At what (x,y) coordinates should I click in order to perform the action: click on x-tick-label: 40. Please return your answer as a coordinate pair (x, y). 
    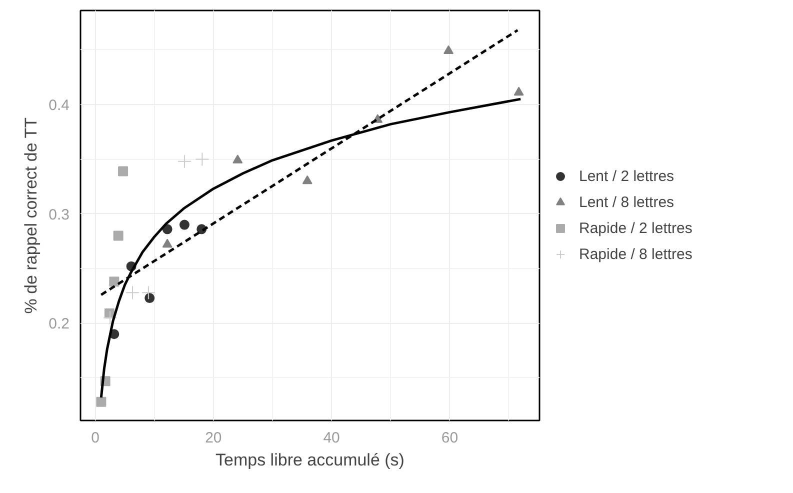
    Looking at the image, I should click on (331, 438).